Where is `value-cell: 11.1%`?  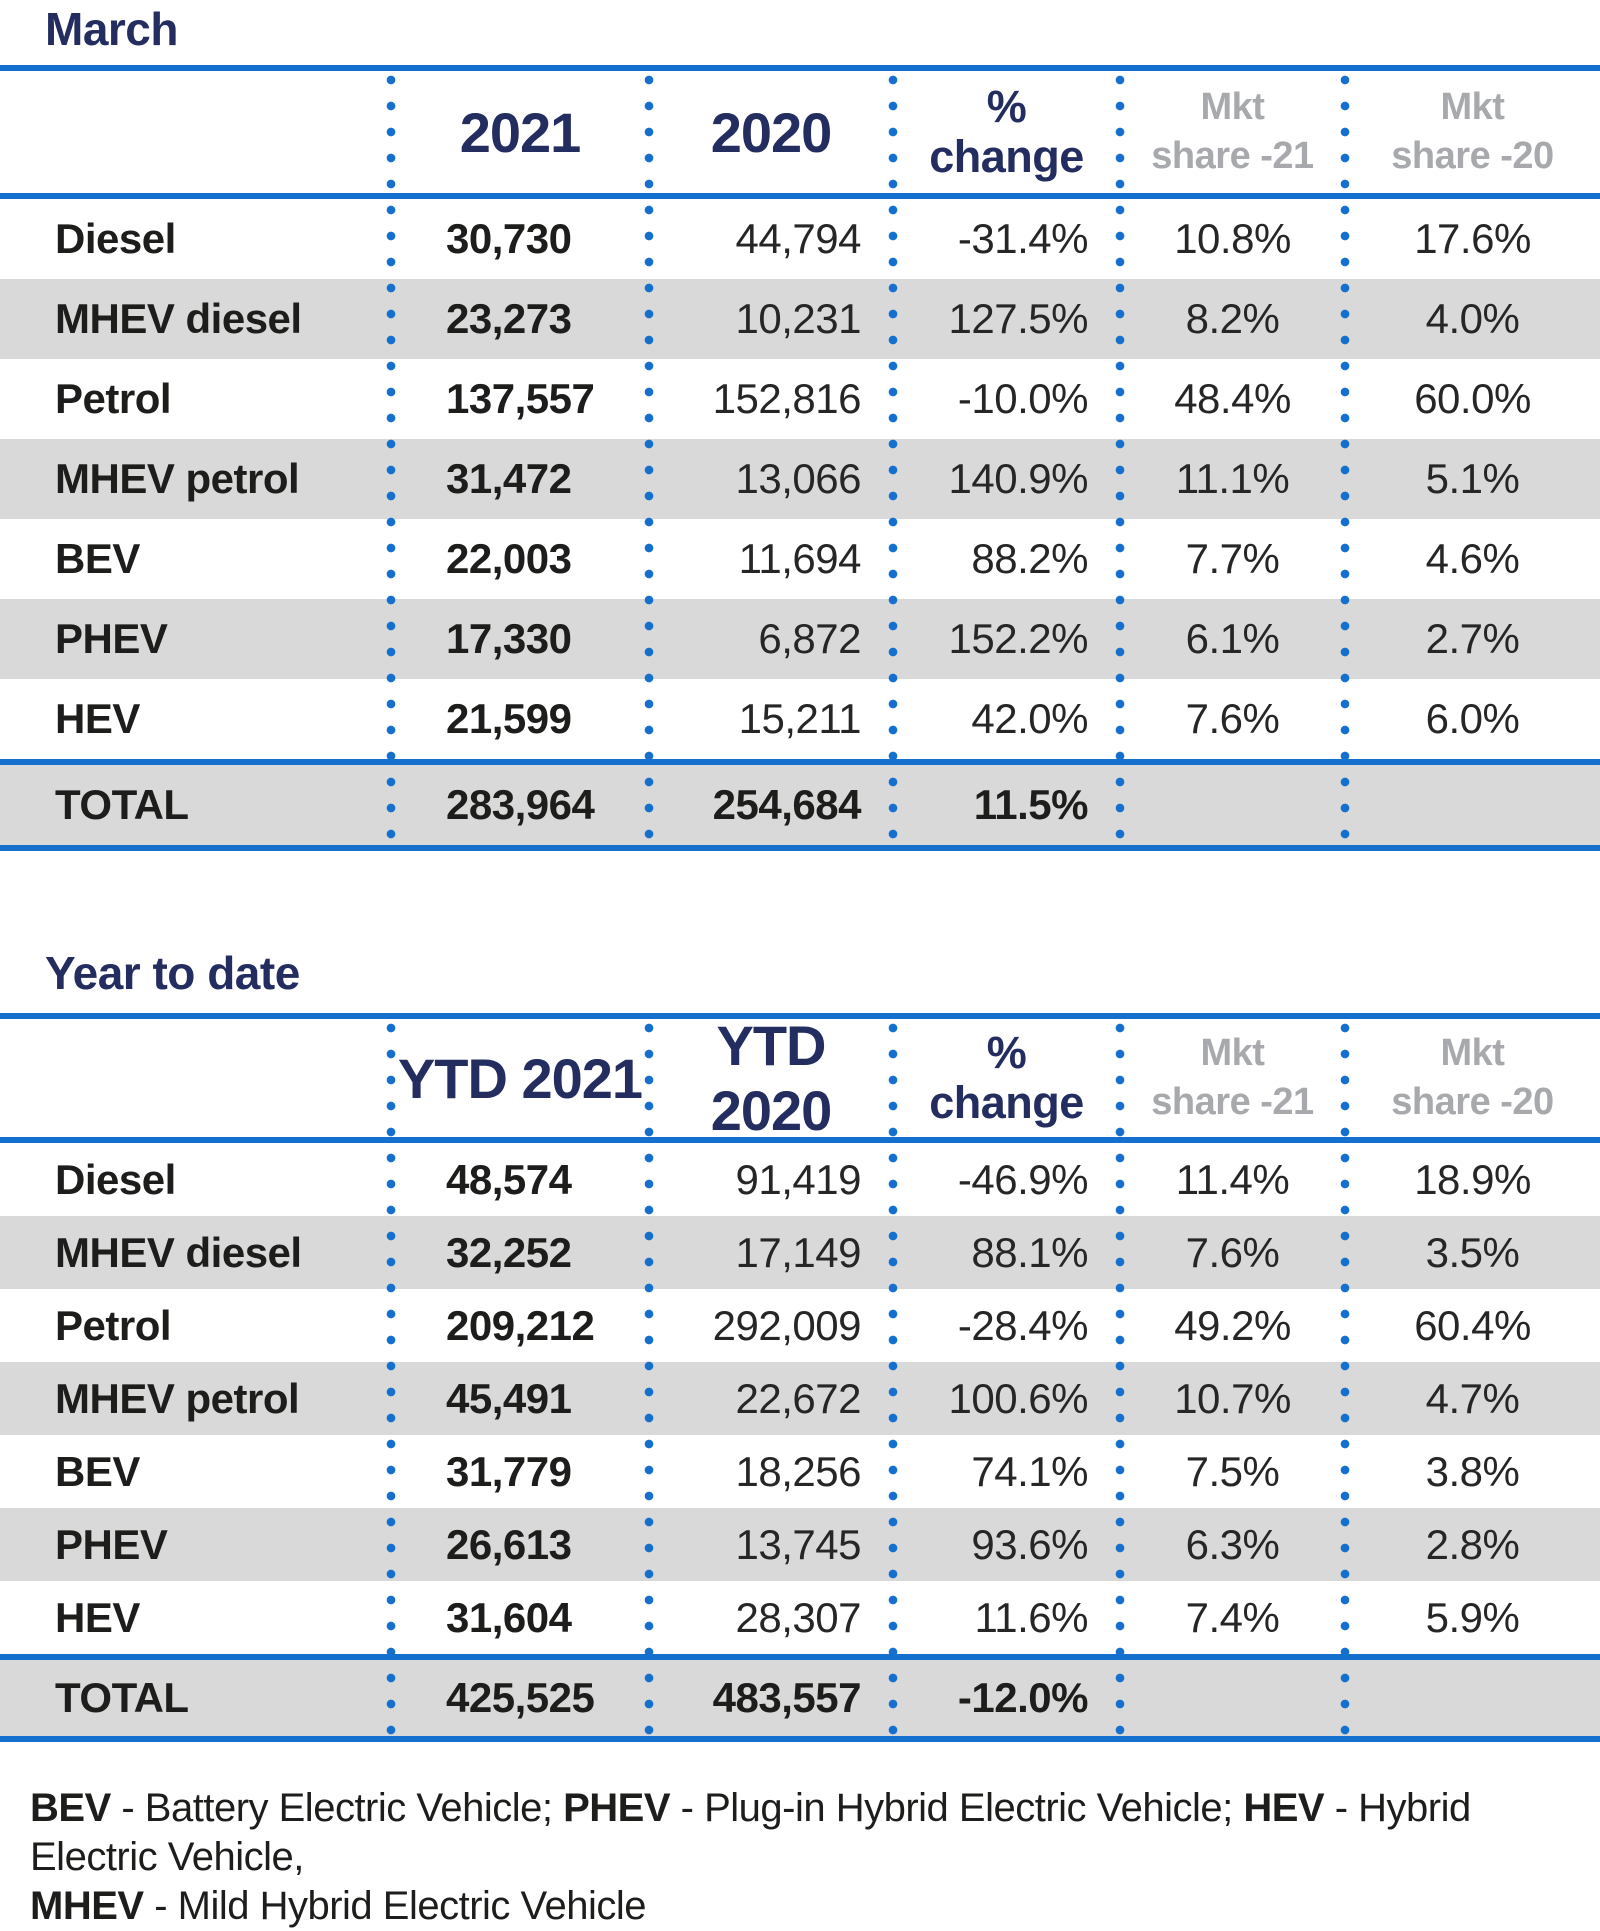
value-cell: 11.1% is located at coordinates (1232, 478).